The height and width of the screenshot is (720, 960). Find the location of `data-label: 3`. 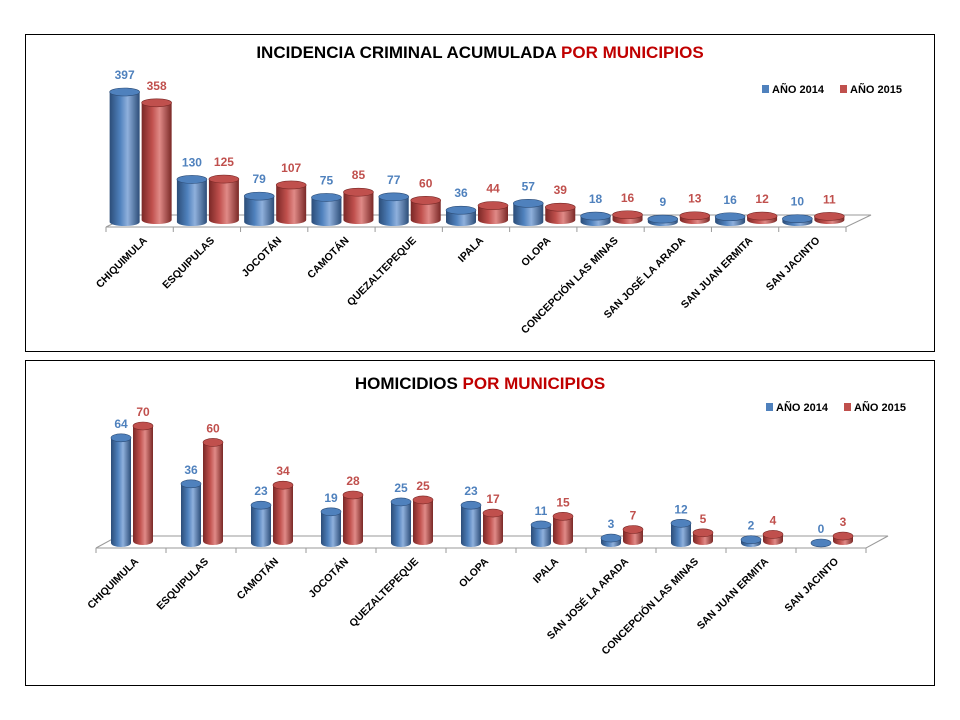

data-label: 3 is located at coordinates (611, 524).